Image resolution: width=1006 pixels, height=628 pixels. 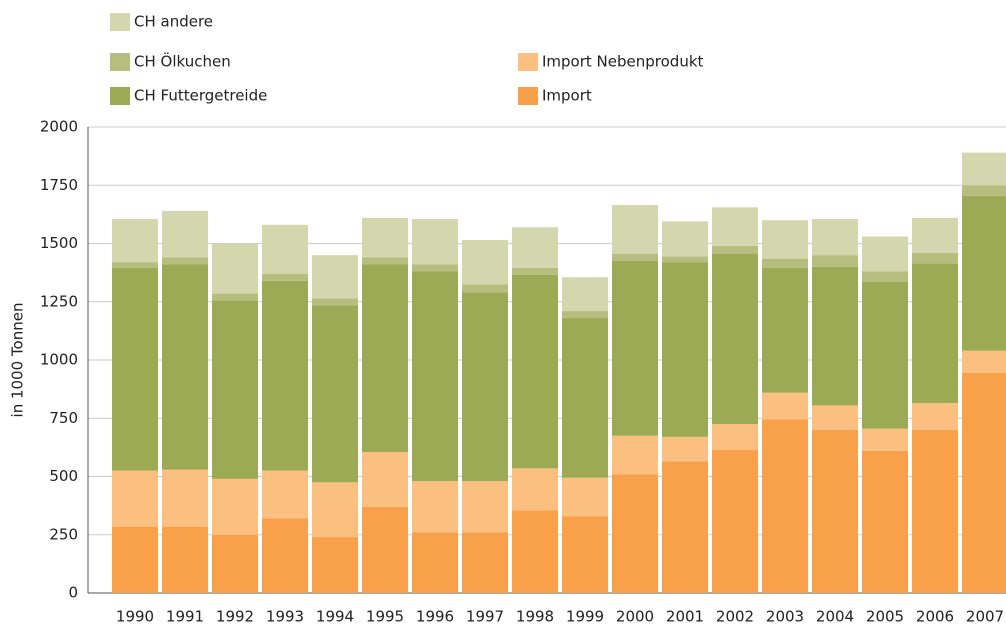 What do you see at coordinates (59, 360) in the screenshot?
I see `y-tick-label: 1000` at bounding box center [59, 360].